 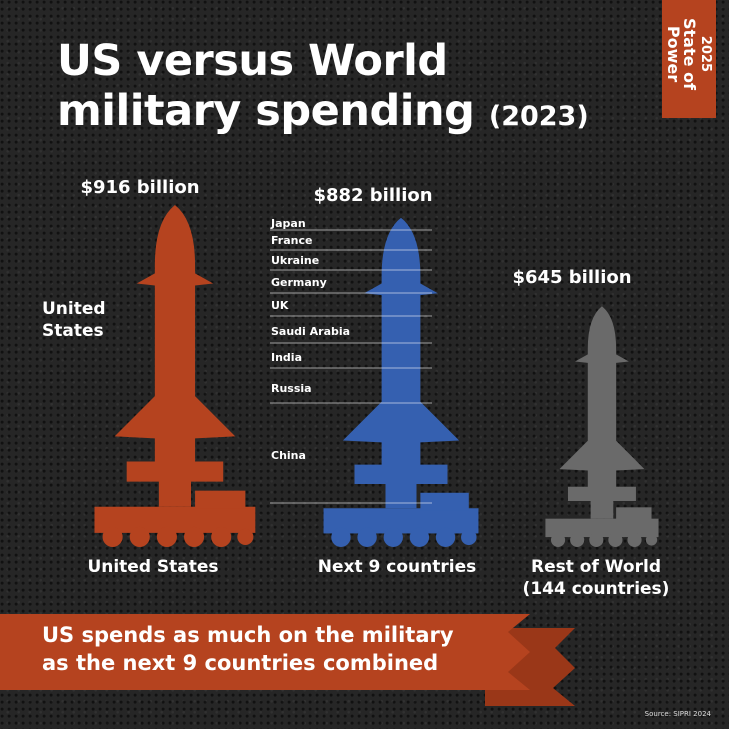 I want to click on category-label-rest-of-world-count: (144 countries), so click(x=596, y=589).